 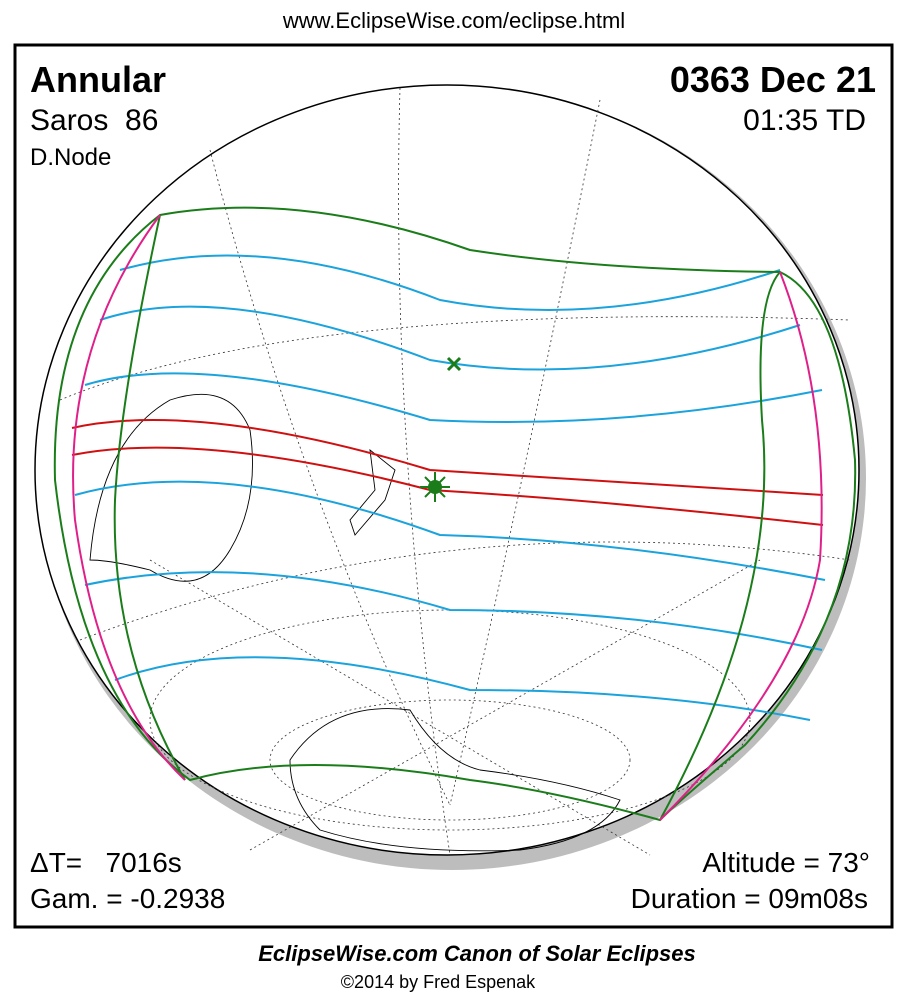 What do you see at coordinates (749, 898) in the screenshot?
I see `duration: Duration = 09m08s` at bounding box center [749, 898].